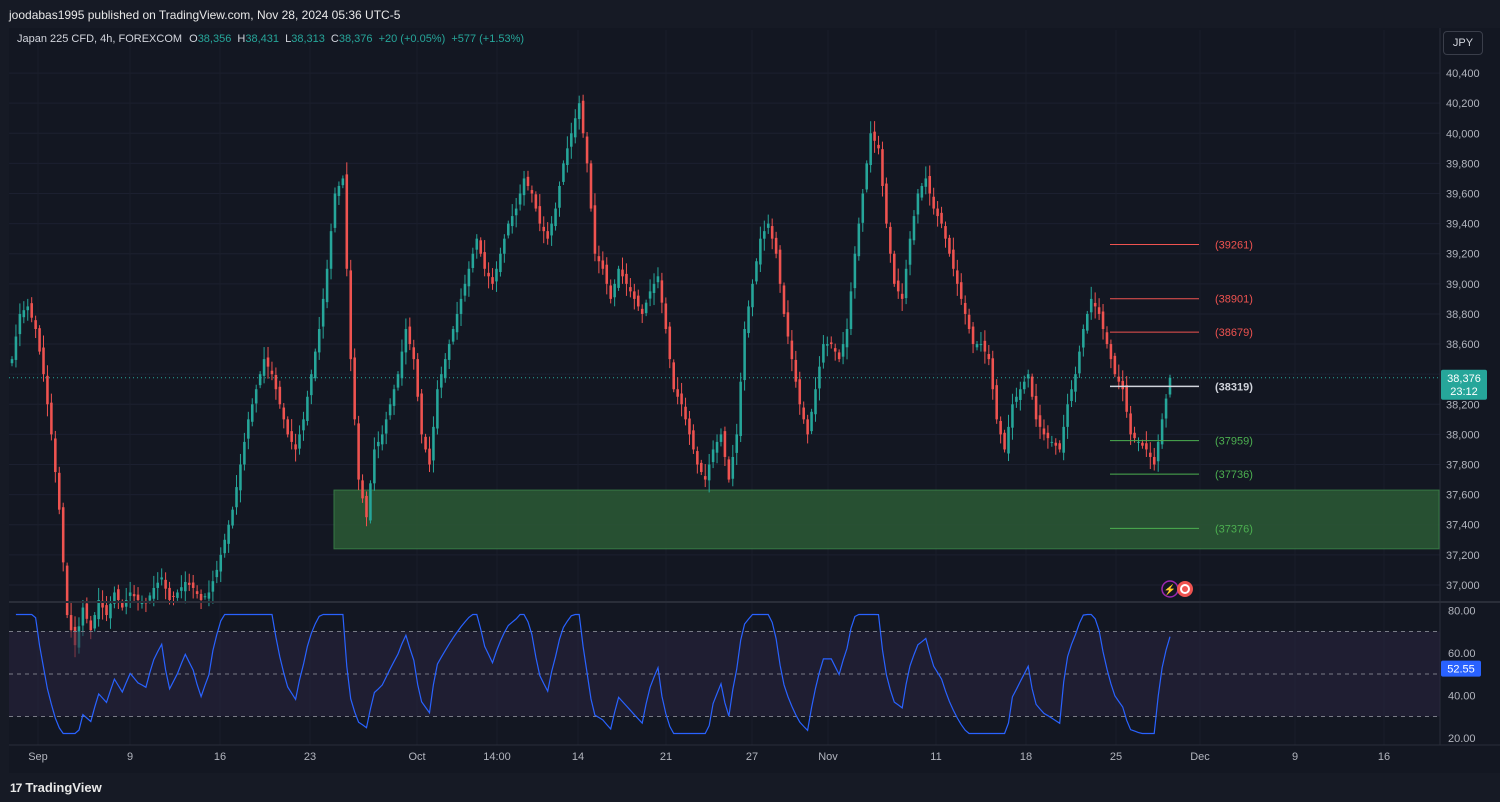  Describe the element at coordinates (1463, 526) in the screenshot. I see `price-tick-label: 37,400` at that location.